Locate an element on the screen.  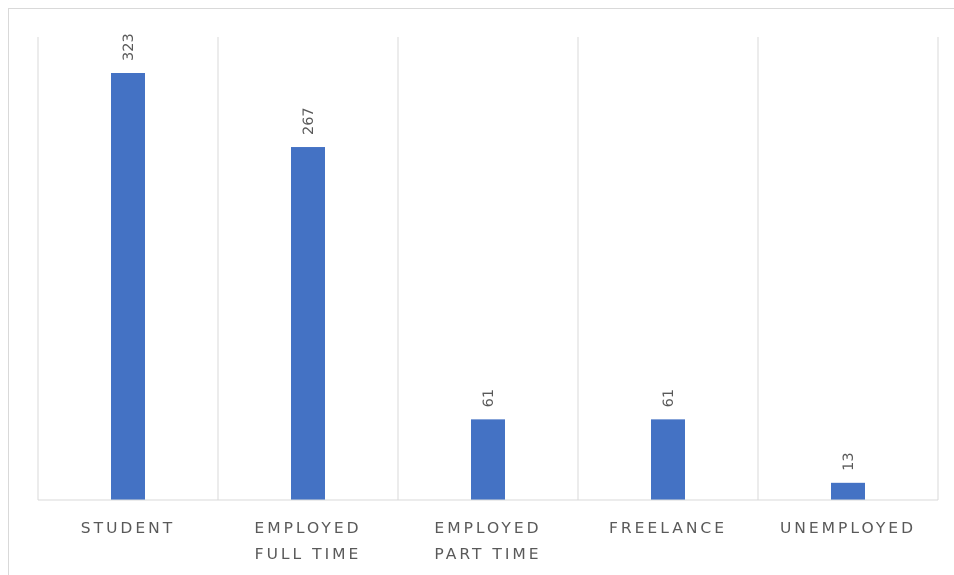
category-label: STUDENT is located at coordinates (128, 528).